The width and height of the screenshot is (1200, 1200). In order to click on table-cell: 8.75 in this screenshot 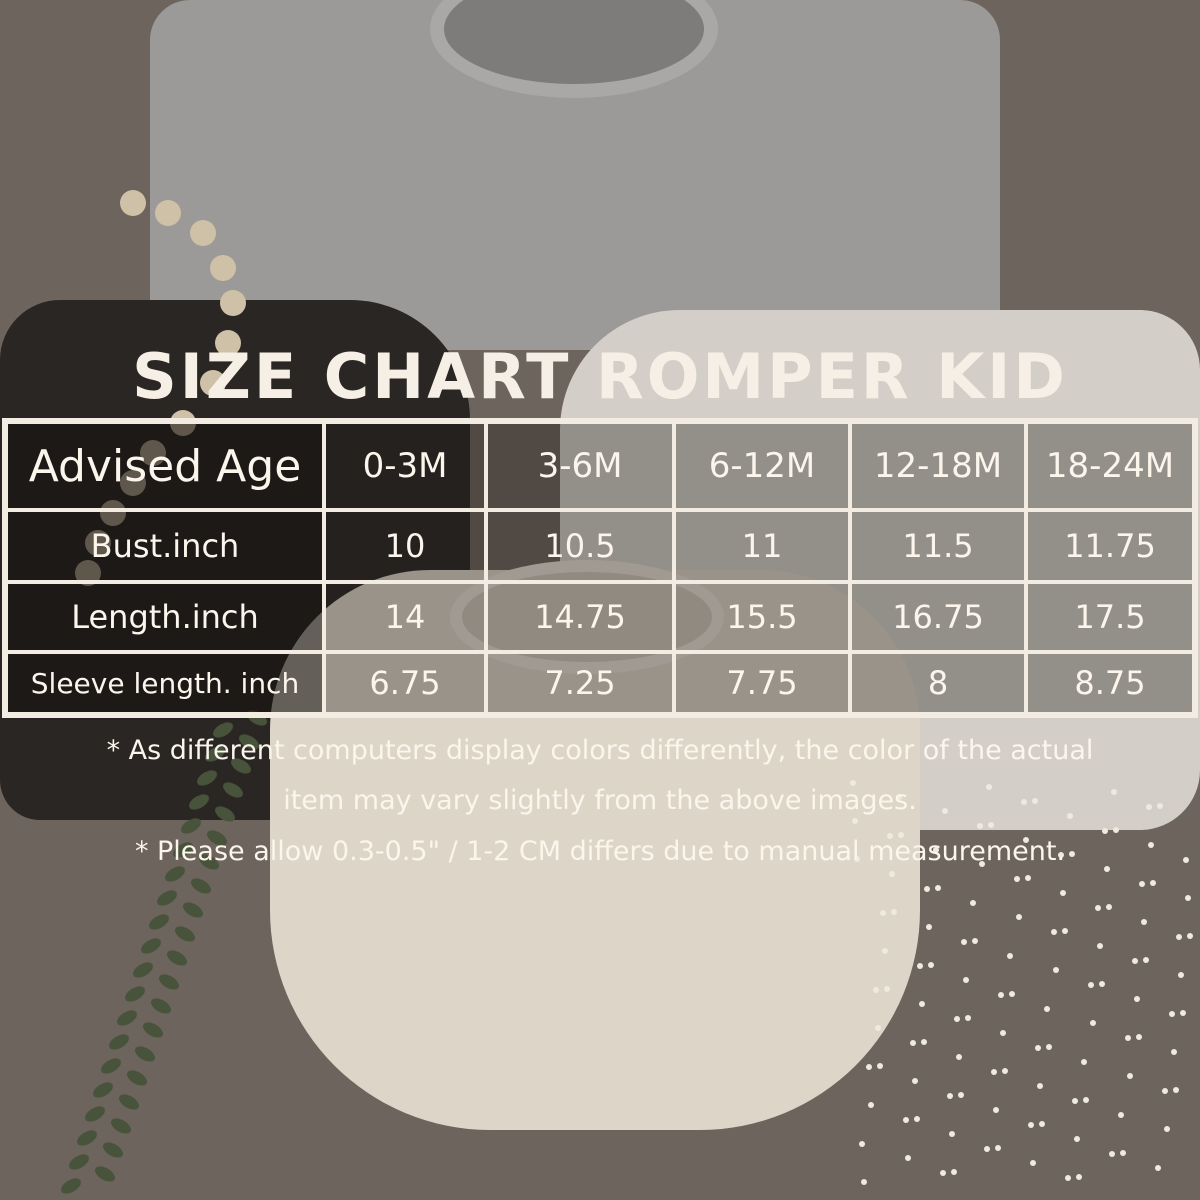, I will do `click(1110, 683)`.